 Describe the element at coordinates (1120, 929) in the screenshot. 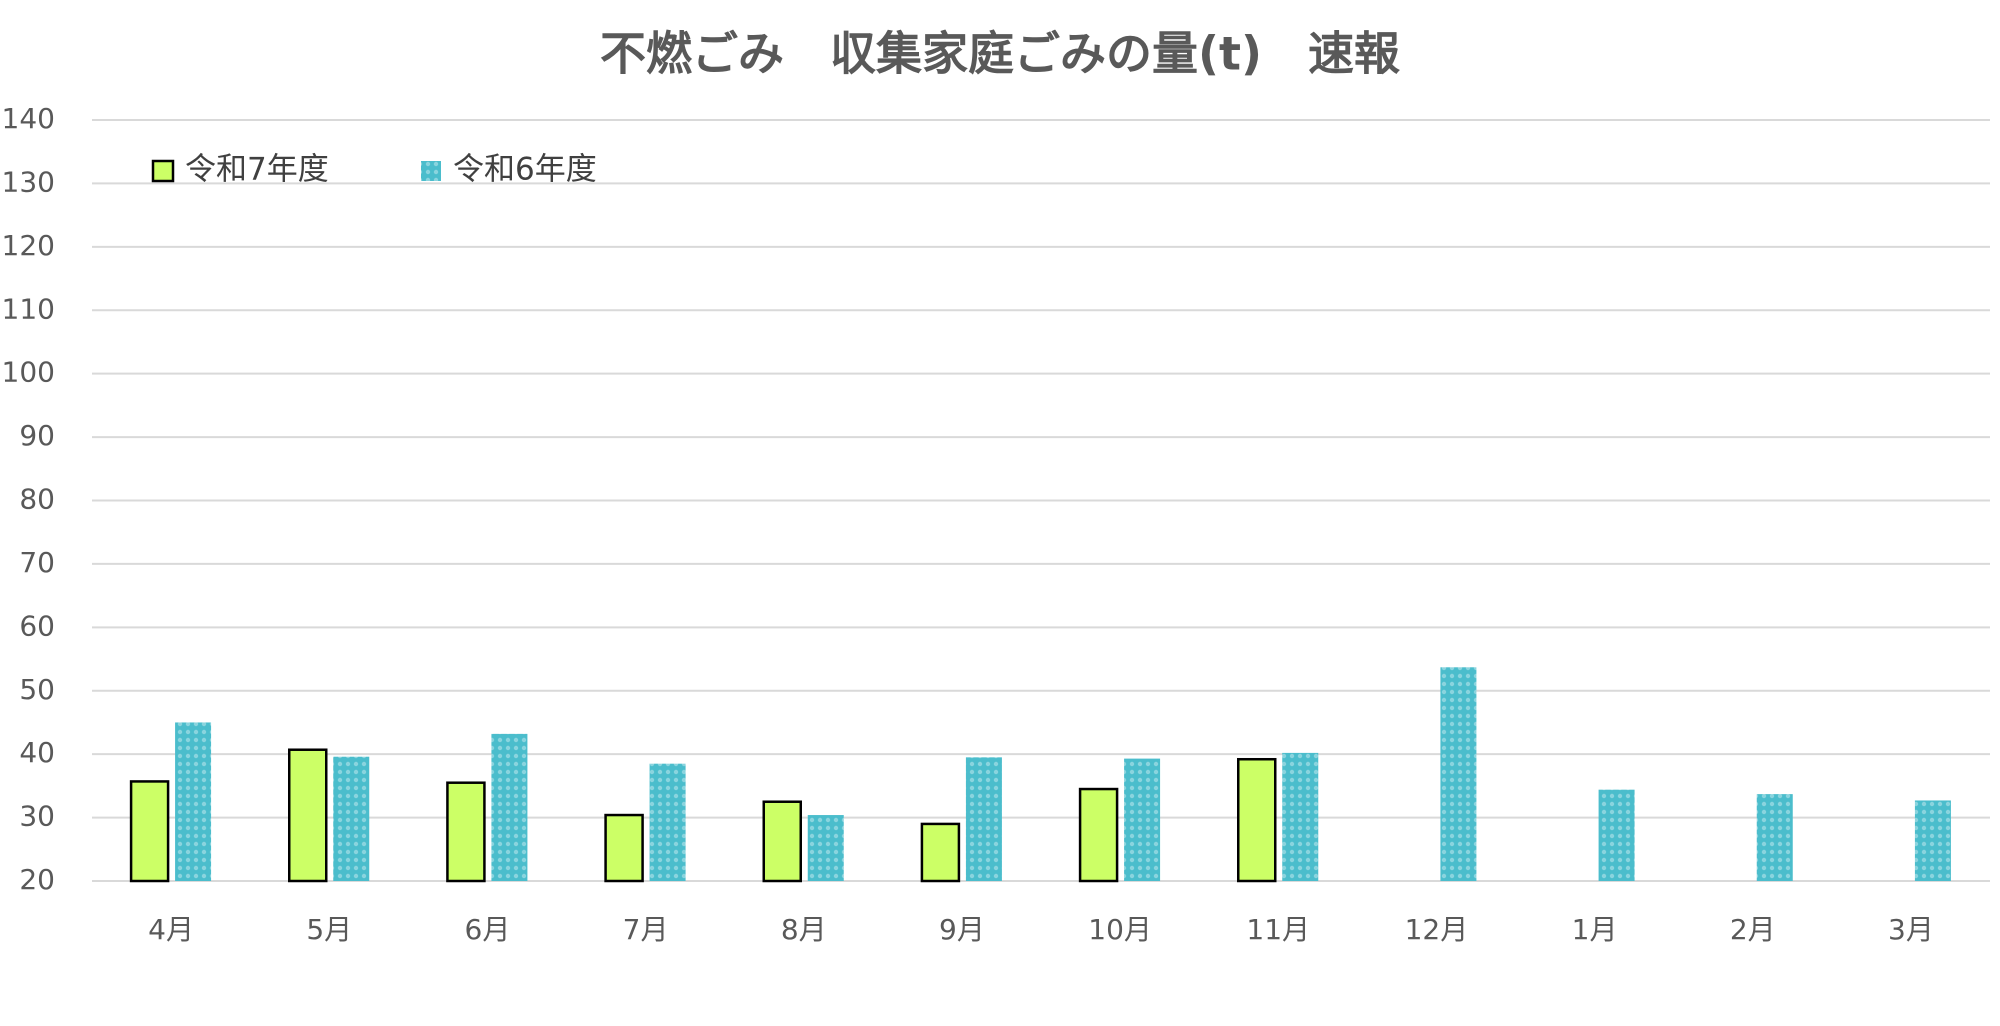

I see `x-tick-label: 10月` at that location.